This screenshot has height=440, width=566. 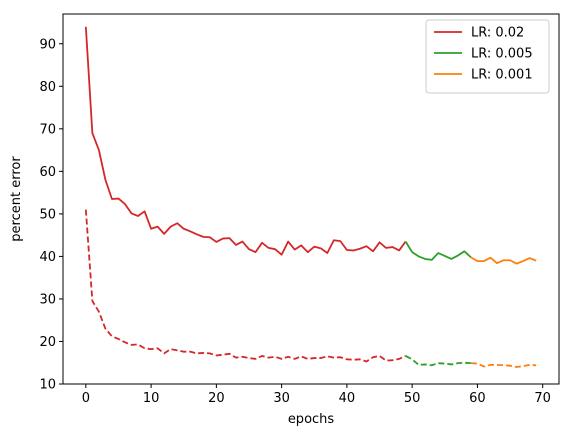 I want to click on y-tick-label: 40, so click(x=47, y=257).